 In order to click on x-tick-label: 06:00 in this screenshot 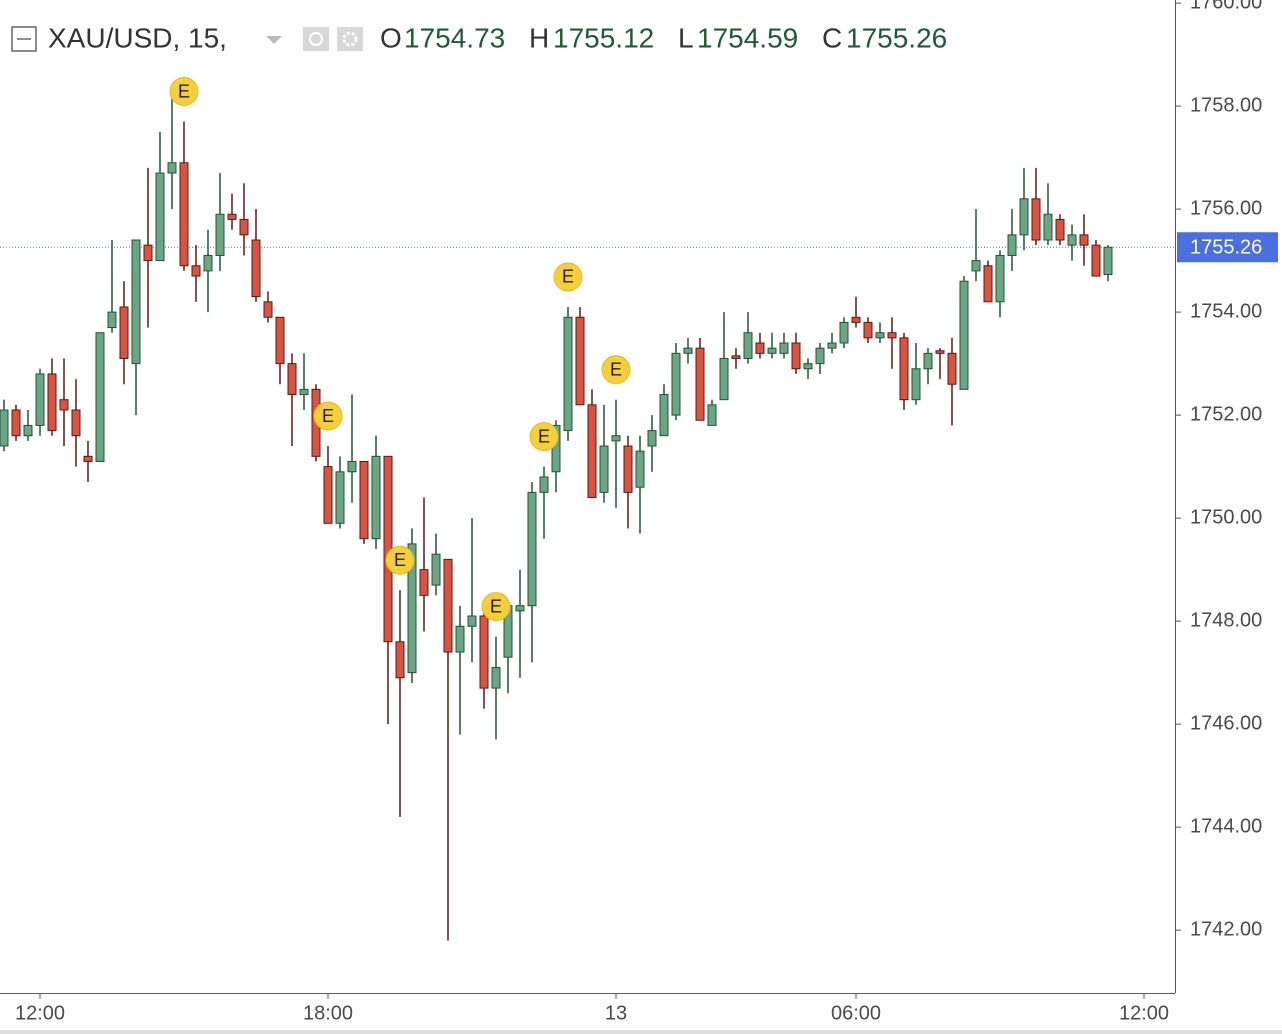, I will do `click(856, 1013)`.